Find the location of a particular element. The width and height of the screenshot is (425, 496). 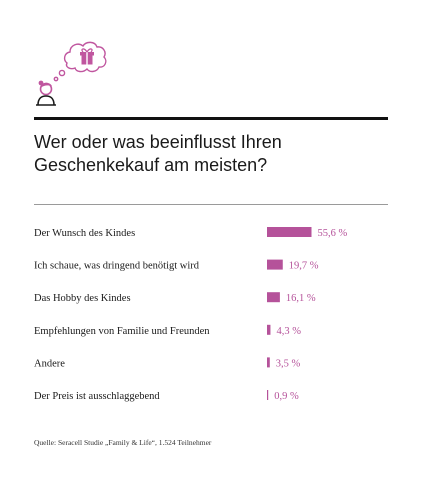

gift-thought-illustration is located at coordinates (71, 73).